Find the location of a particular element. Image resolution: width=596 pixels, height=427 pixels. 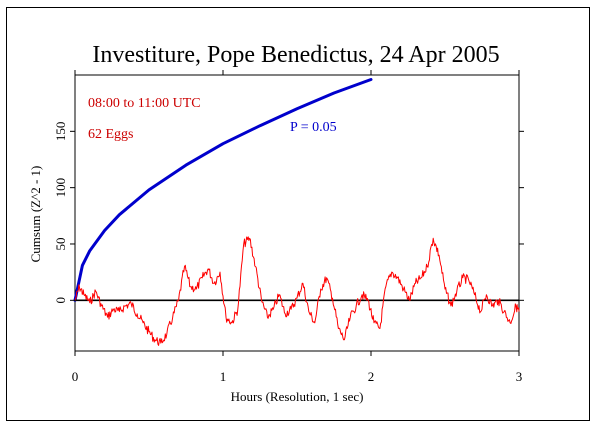

x-tick-label: 0 is located at coordinates (75, 376).